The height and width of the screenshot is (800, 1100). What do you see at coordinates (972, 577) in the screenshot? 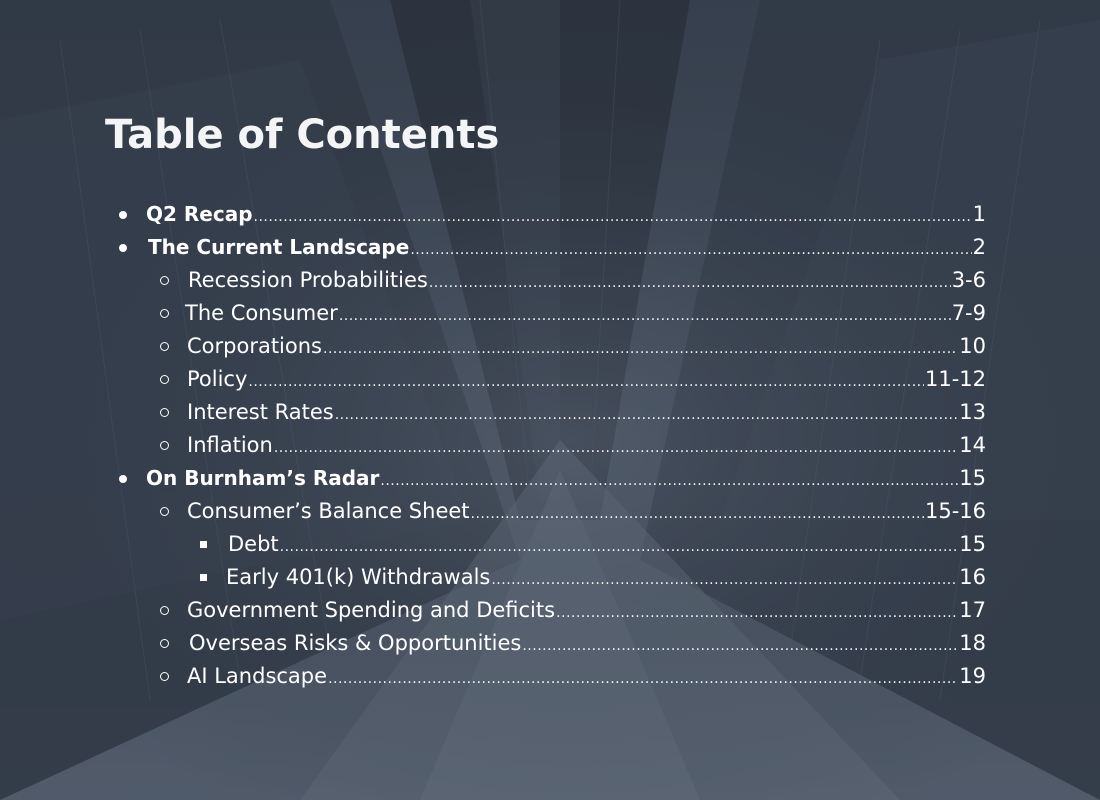
I see `toc-entry-page: 16` at bounding box center [972, 577].